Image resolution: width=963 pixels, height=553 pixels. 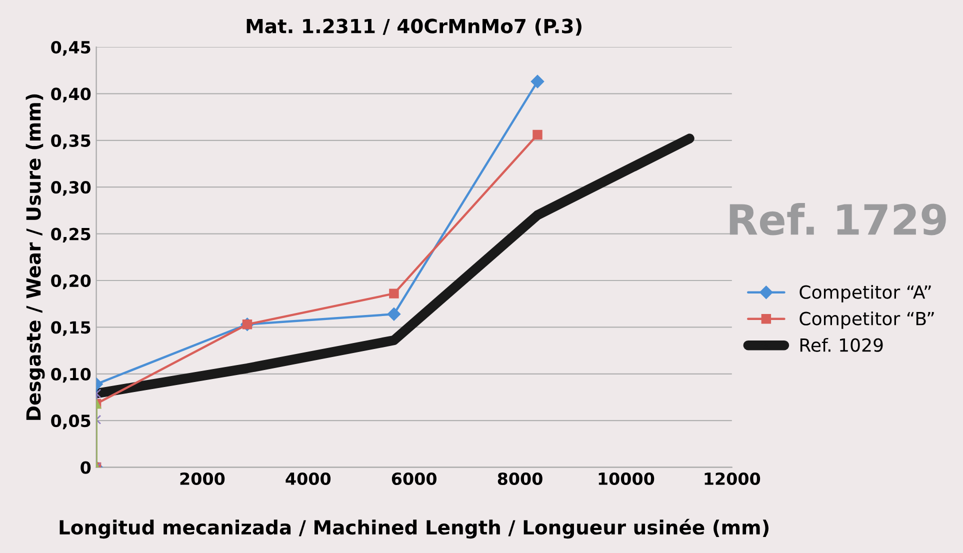 I want to click on x-tick-label: 4000, so click(x=308, y=479).